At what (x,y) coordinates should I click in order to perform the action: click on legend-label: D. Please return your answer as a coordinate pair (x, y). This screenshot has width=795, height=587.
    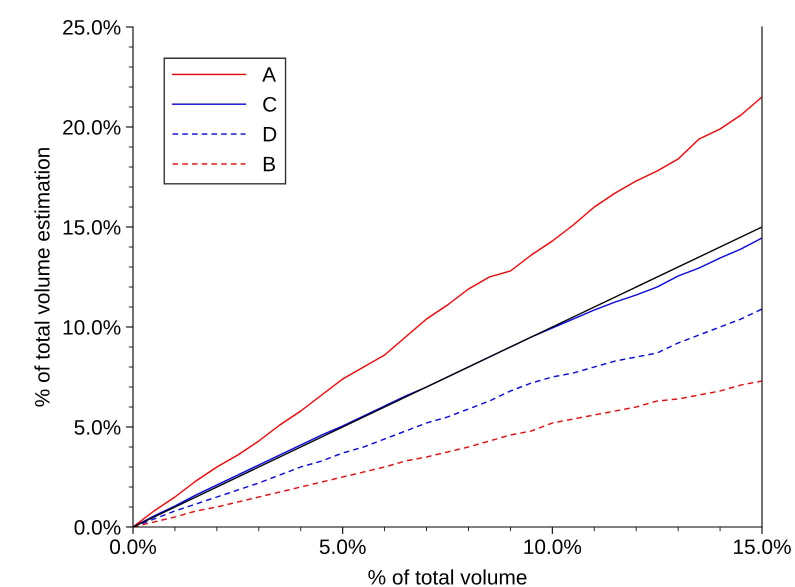
    Looking at the image, I should click on (270, 134).